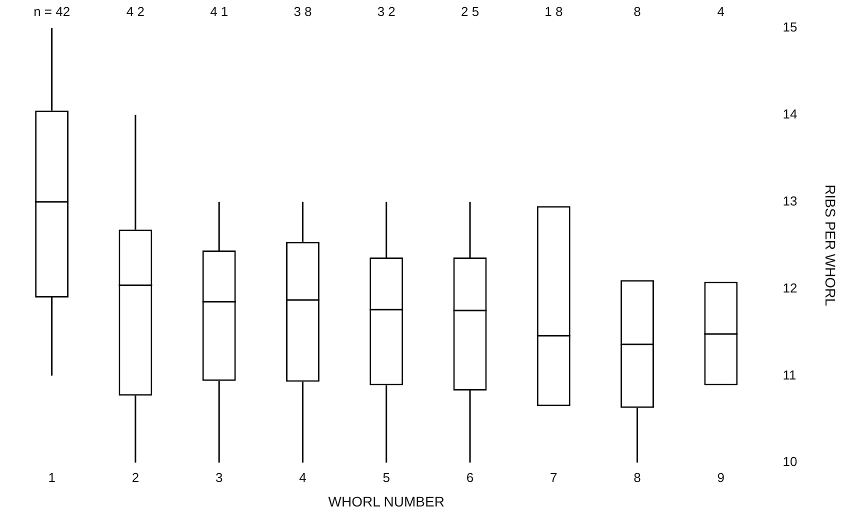  Describe the element at coordinates (721, 477) in the screenshot. I see `x-tick-label: 9` at that location.